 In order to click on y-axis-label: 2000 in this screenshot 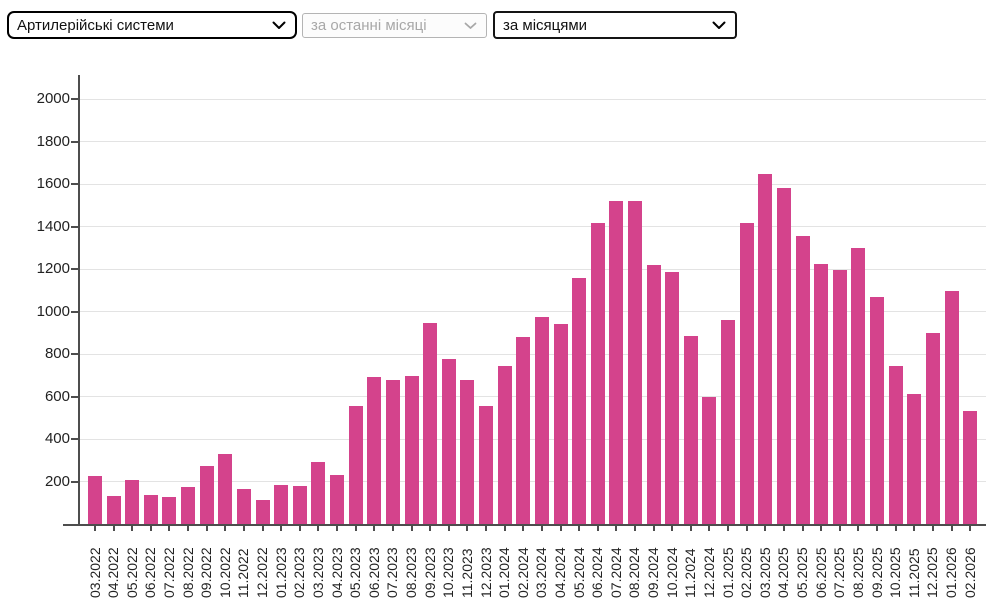, I will do `click(53, 99)`.